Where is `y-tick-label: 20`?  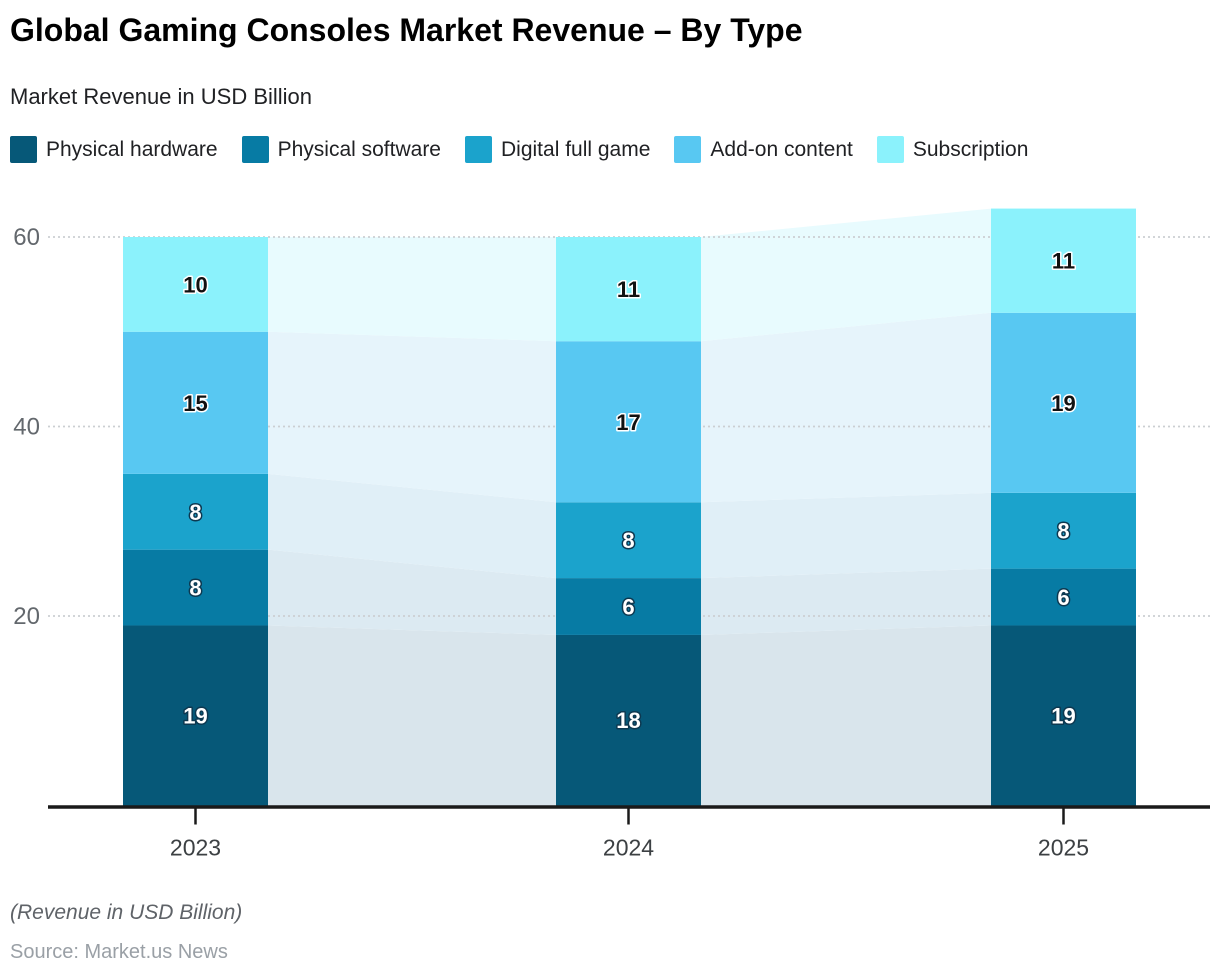 y-tick-label: 20 is located at coordinates (26, 616).